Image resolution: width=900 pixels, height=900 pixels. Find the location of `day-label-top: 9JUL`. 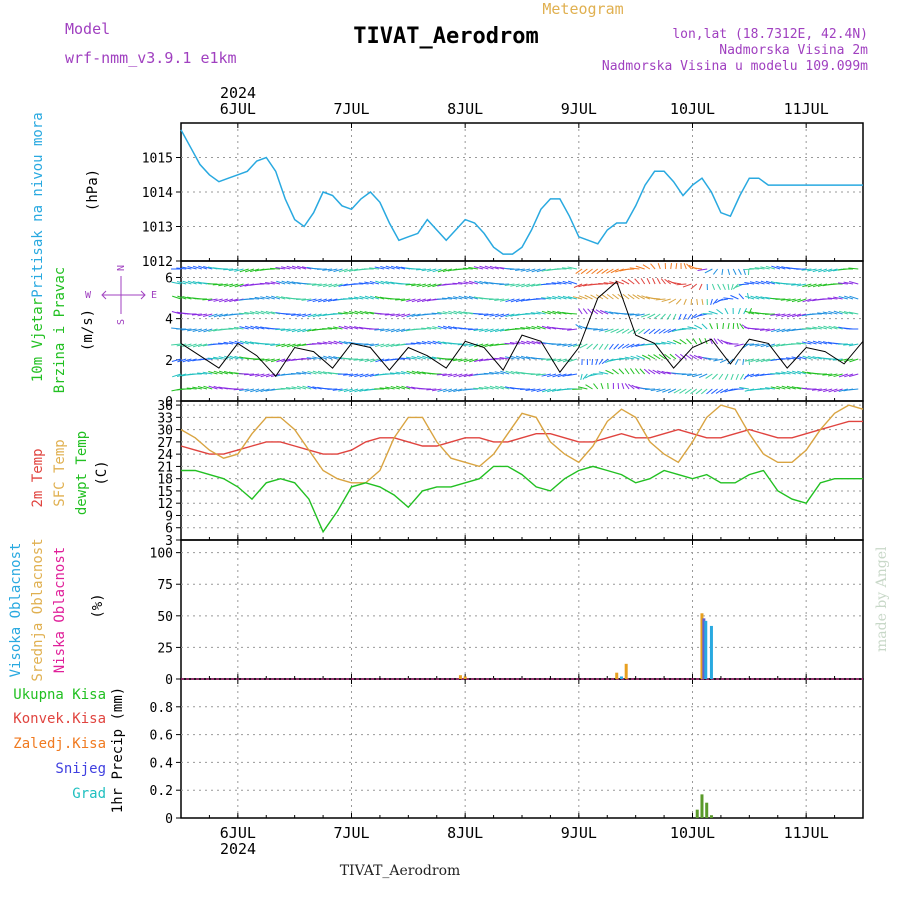

day-label-top: 9JUL is located at coordinates (579, 109).